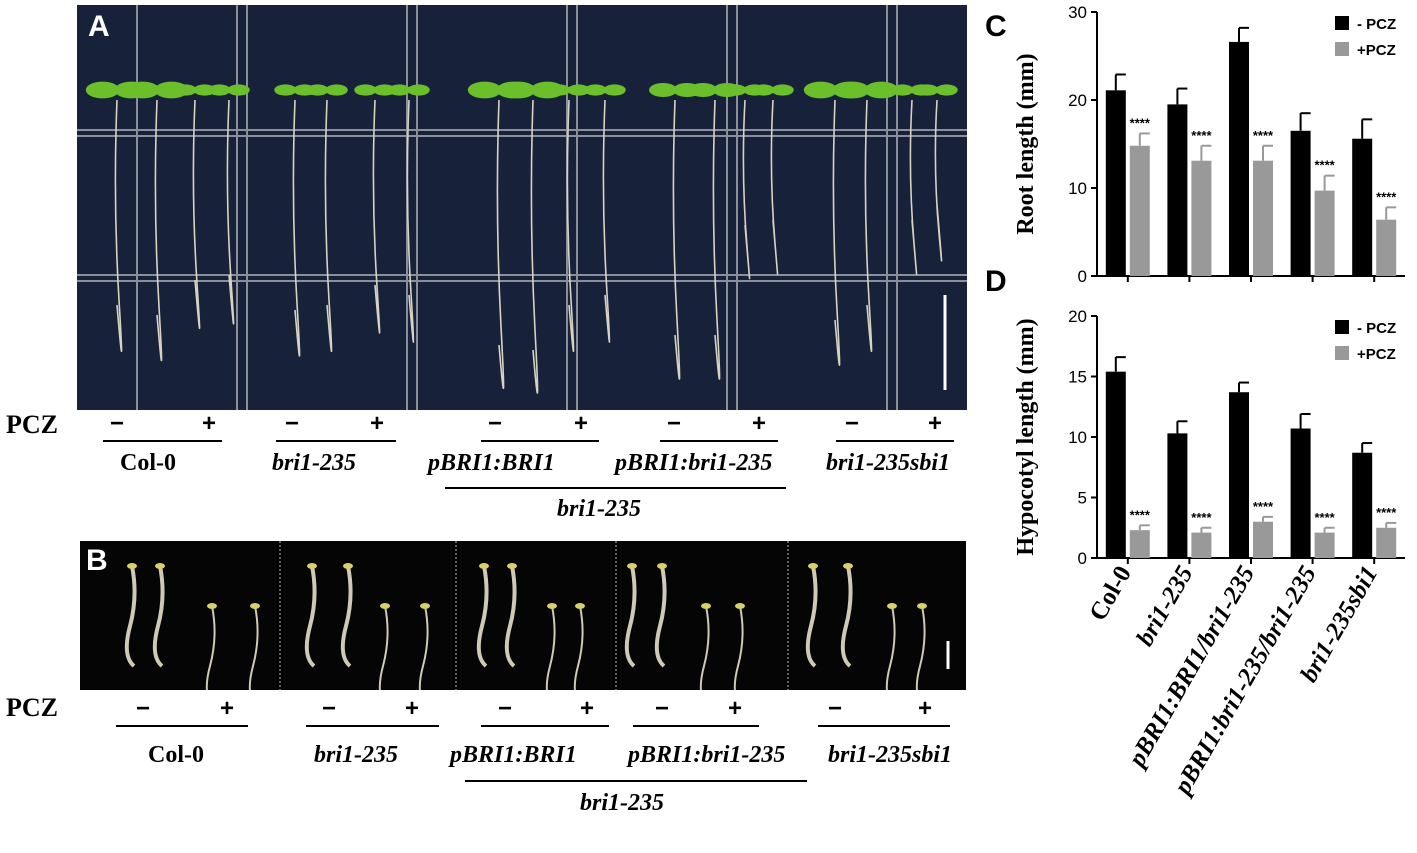 The width and height of the screenshot is (1417, 853). I want to click on panel-b-letter: B, so click(97, 560).